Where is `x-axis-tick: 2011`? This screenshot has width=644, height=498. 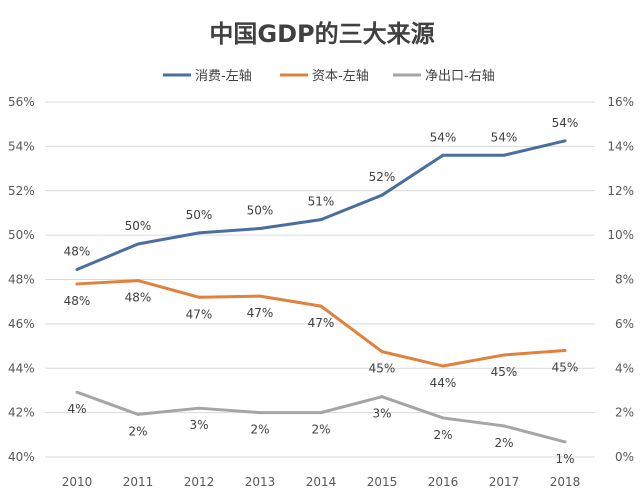
x-axis-tick: 2011 is located at coordinates (138, 482).